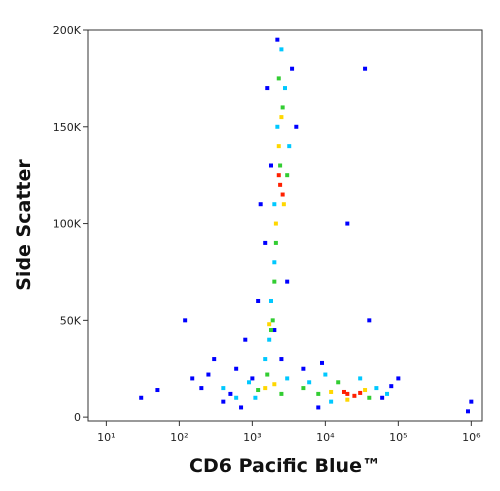  I want to click on x-tick-label: 10⁵, so click(398, 437).